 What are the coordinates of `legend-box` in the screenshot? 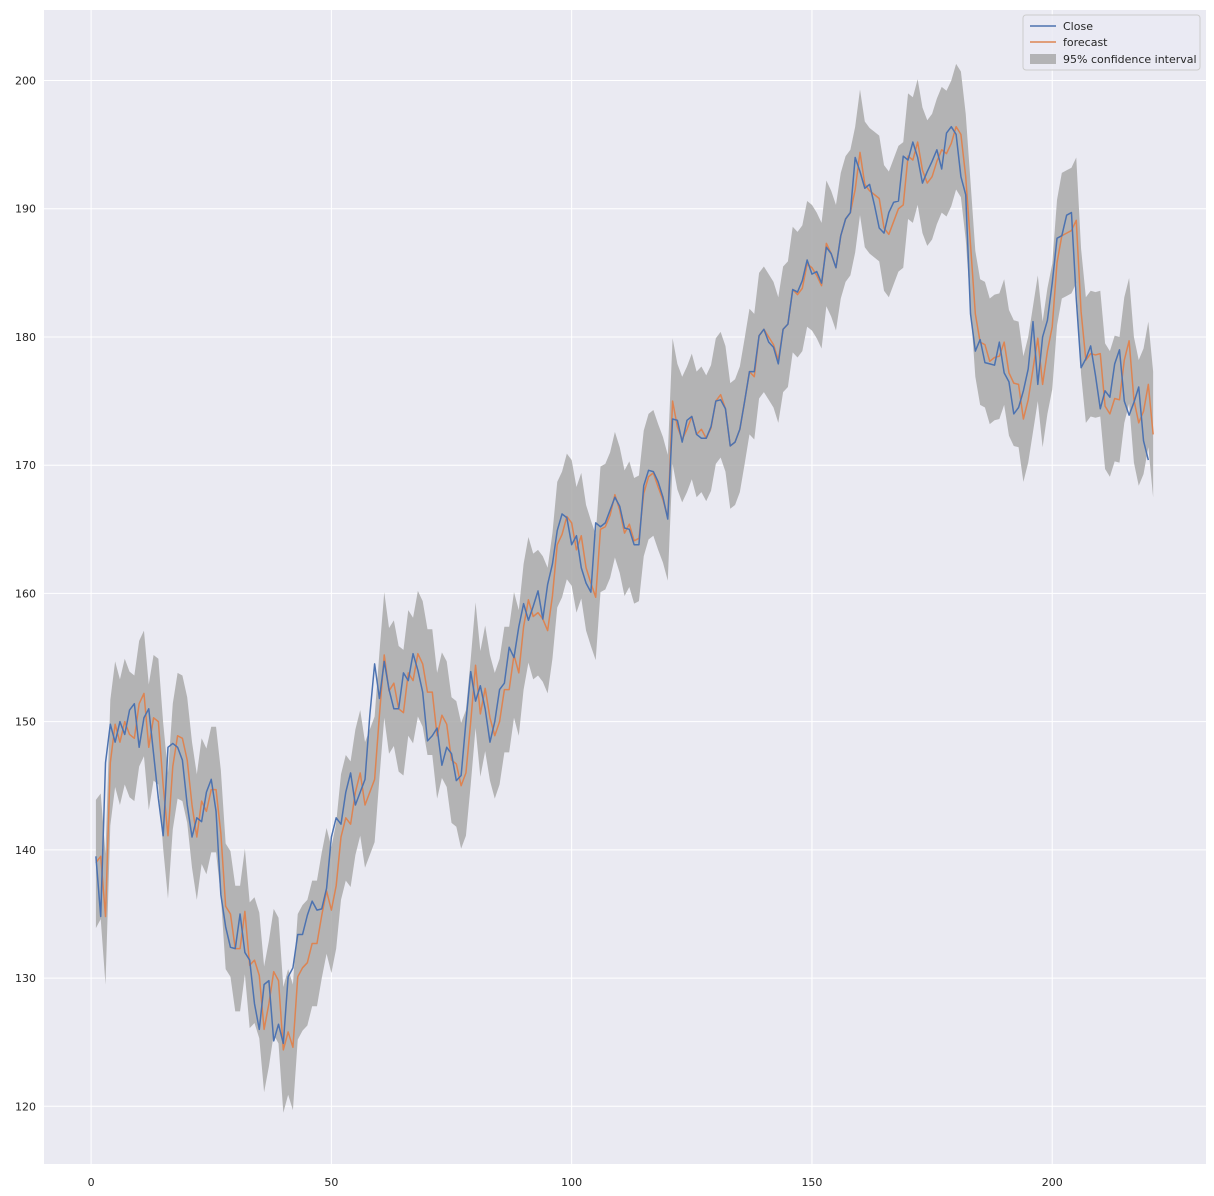 It's located at (1111, 42).